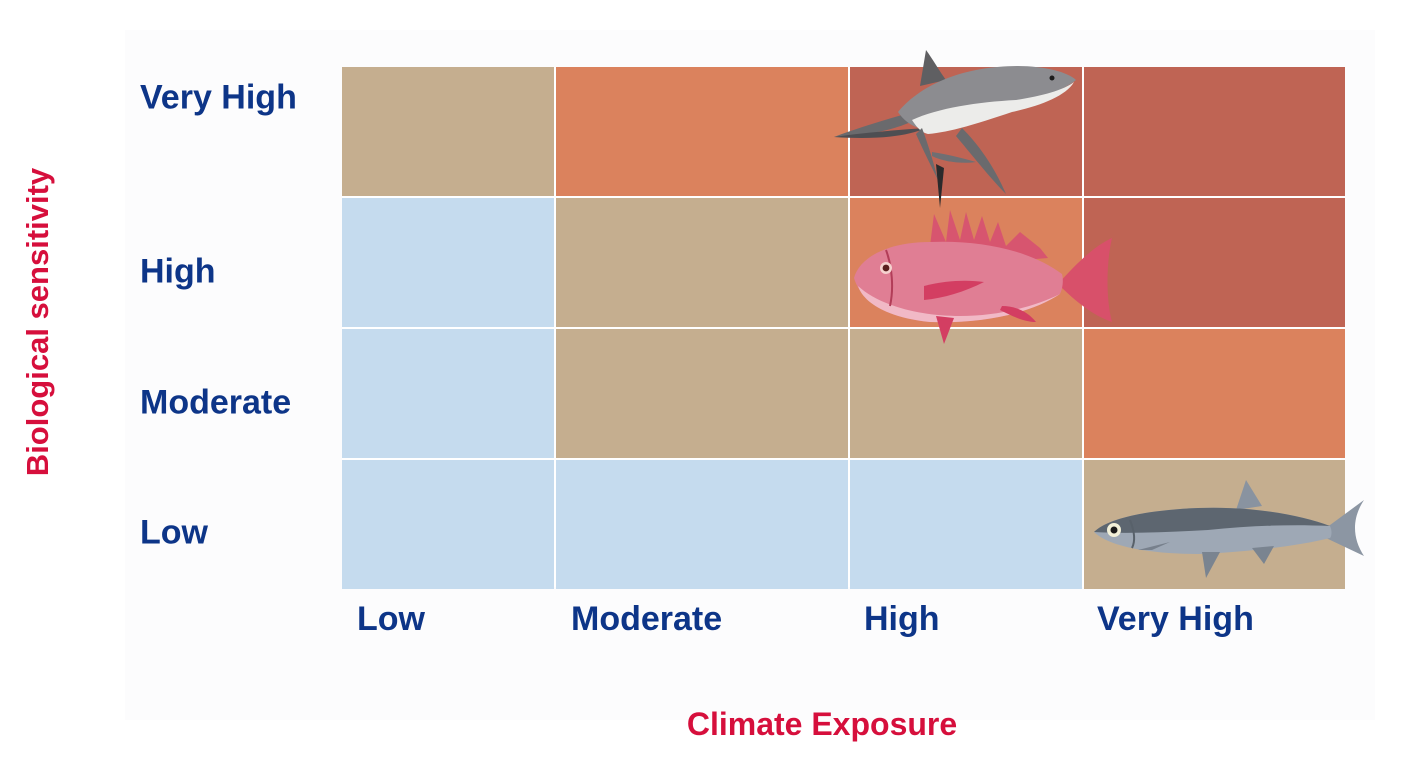 The width and height of the screenshot is (1401, 768). What do you see at coordinates (902, 619) in the screenshot?
I see `col-label-high: High` at bounding box center [902, 619].